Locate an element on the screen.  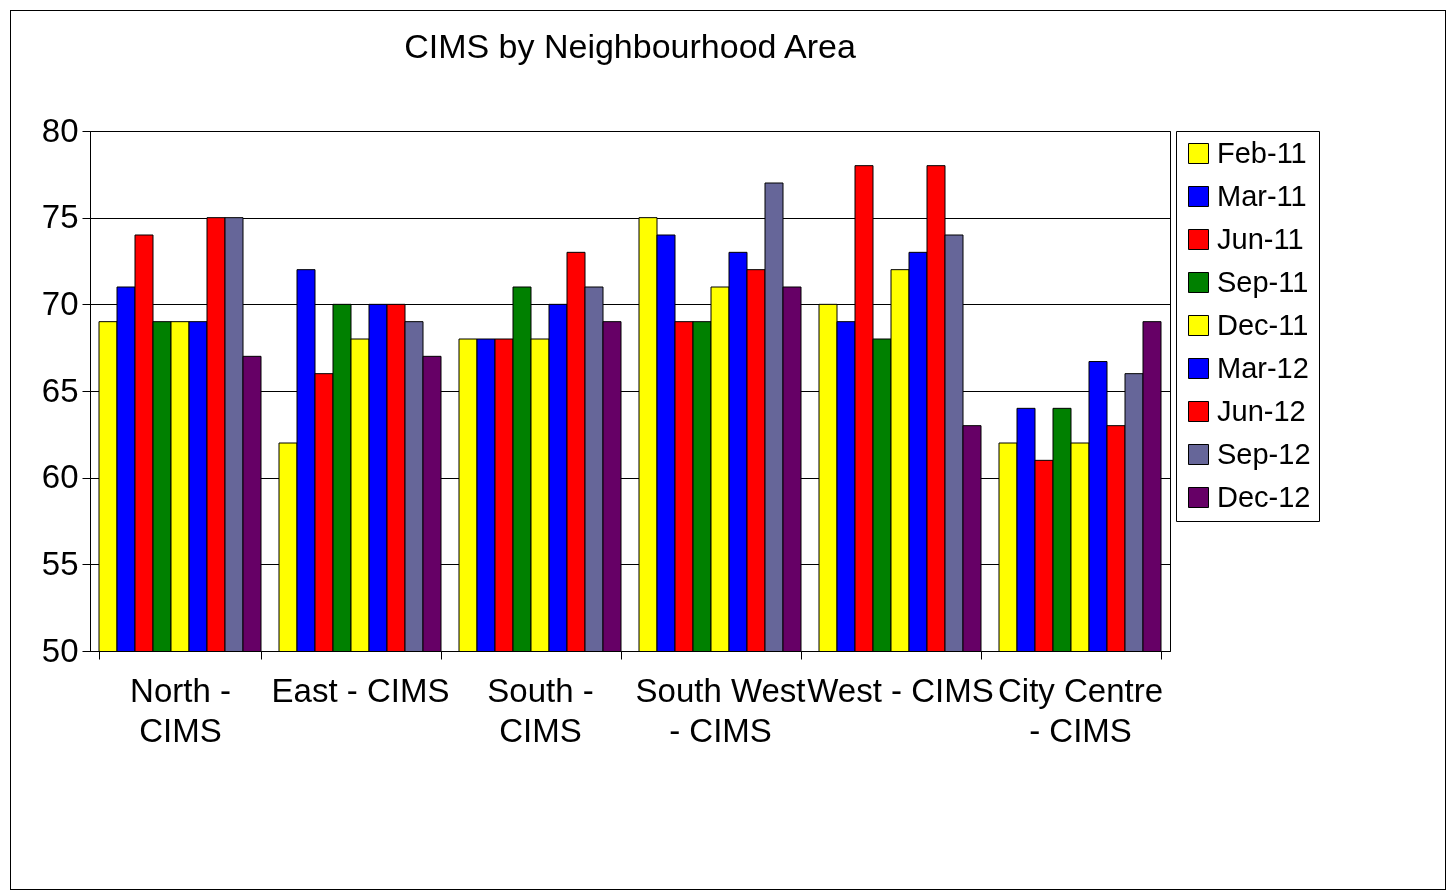
legend-label: Mar-11 is located at coordinates (1262, 195).